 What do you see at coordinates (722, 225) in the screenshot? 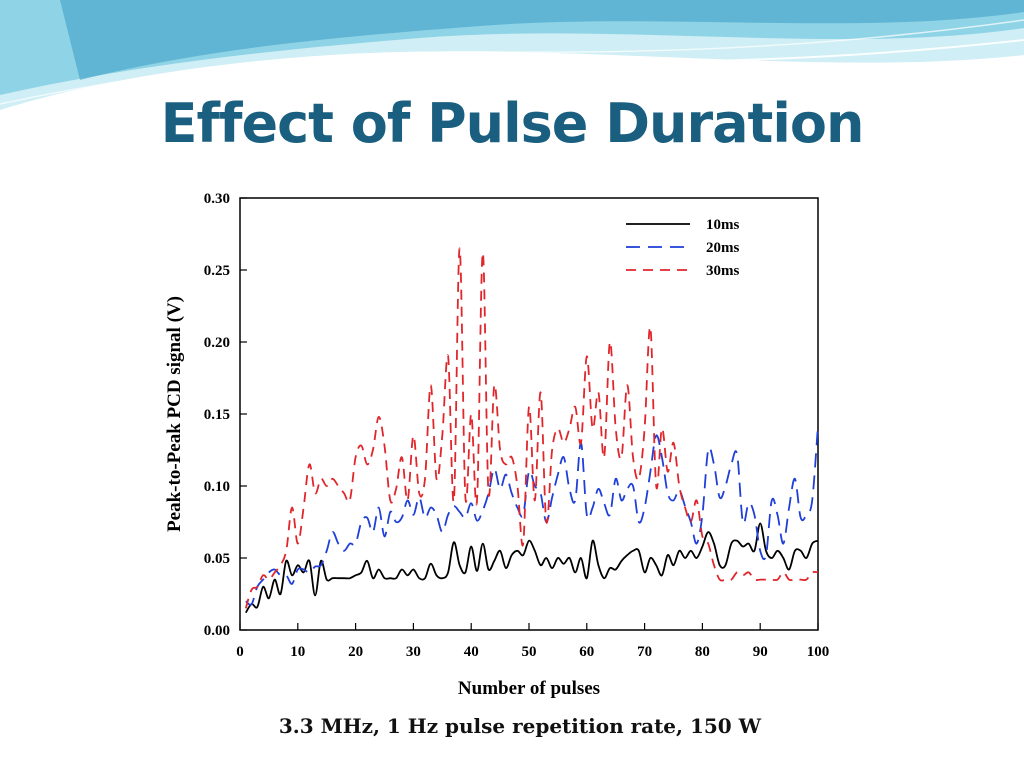
I see `legend-label-10ms: 10ms` at bounding box center [722, 225].